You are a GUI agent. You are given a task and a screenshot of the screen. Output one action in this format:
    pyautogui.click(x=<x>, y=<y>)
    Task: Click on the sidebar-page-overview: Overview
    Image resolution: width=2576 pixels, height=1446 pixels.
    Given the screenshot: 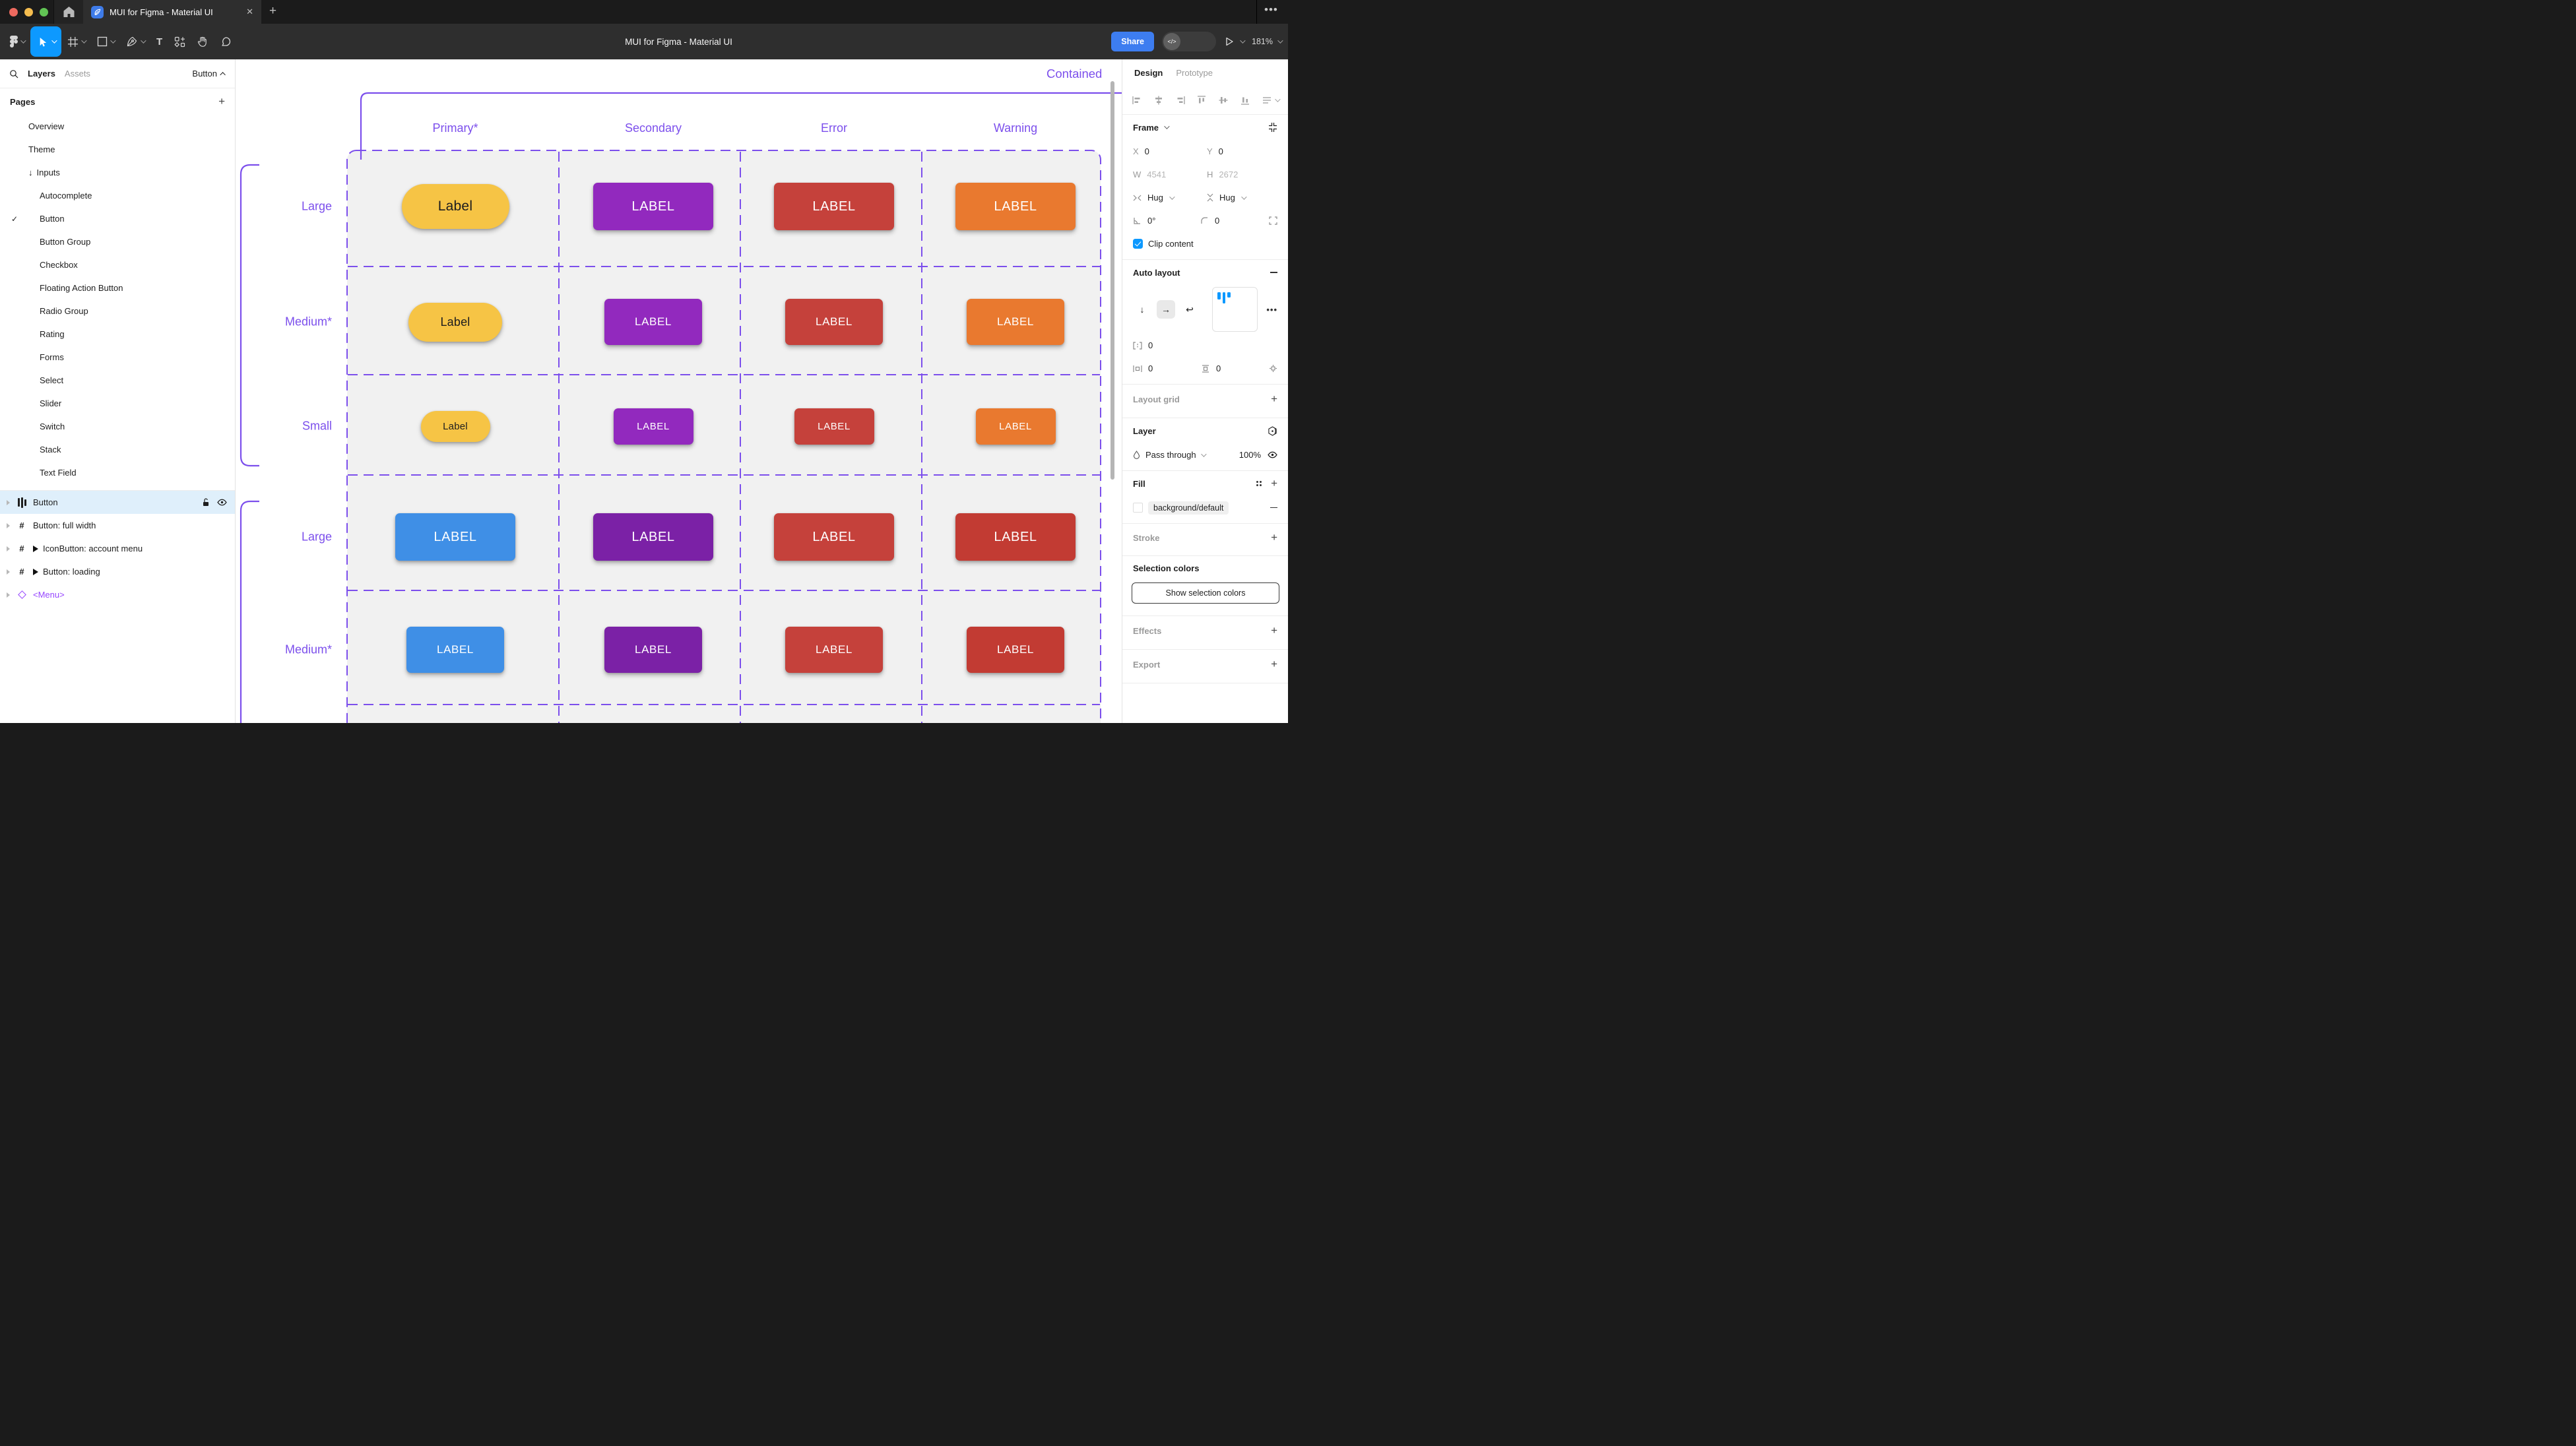 What is the action you would take?
    pyautogui.click(x=117, y=126)
    